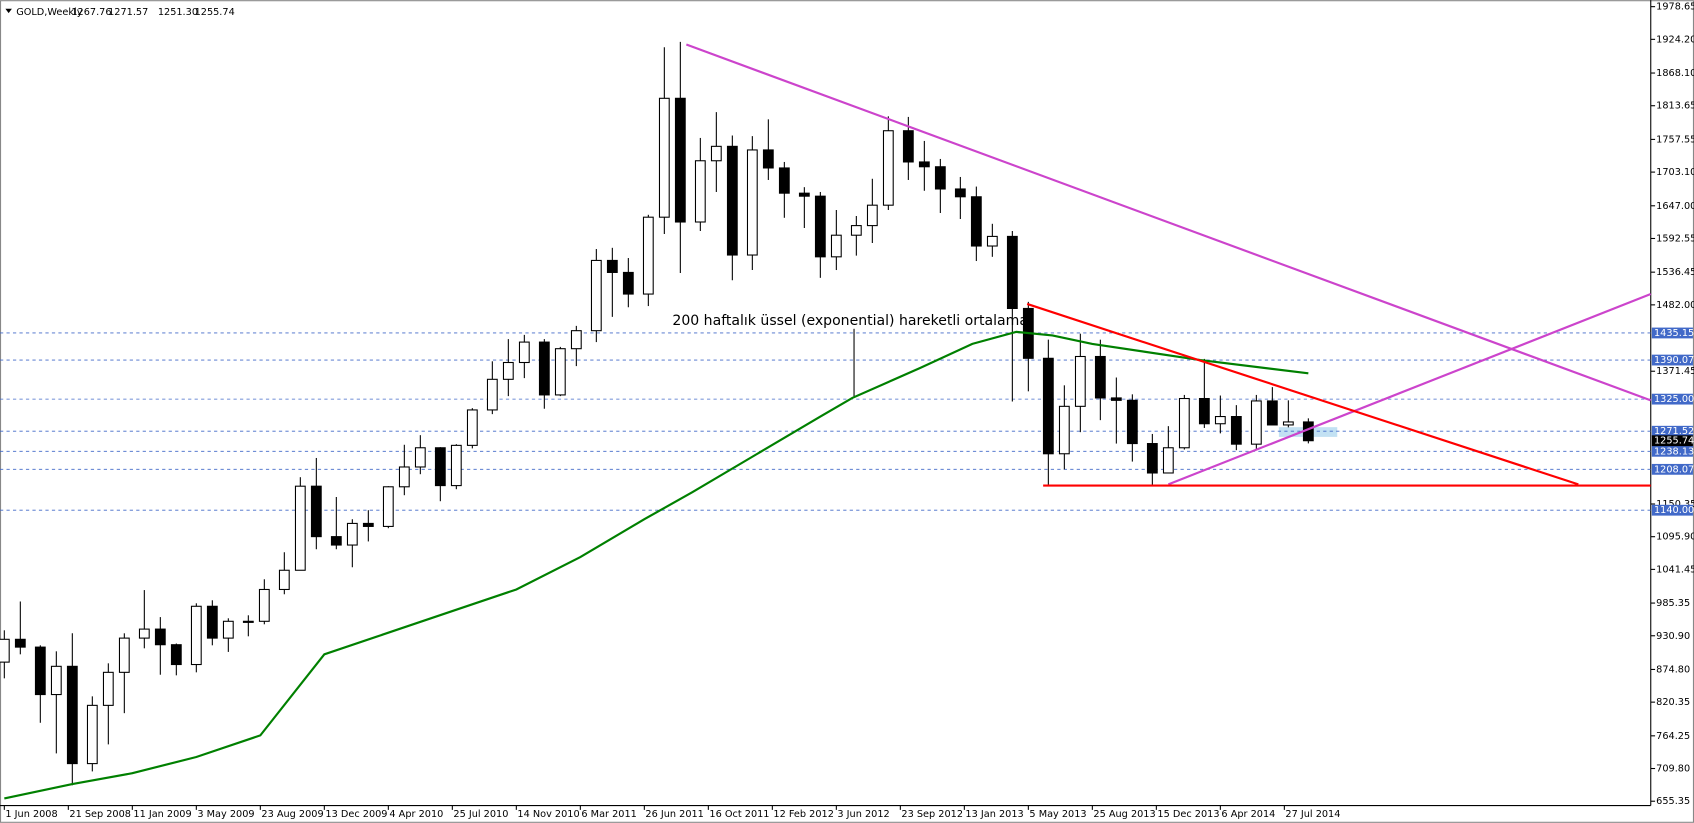 Image resolution: width=1694 pixels, height=823 pixels. What do you see at coordinates (178, 12) in the screenshot?
I see `quote: 1251.30` at bounding box center [178, 12].